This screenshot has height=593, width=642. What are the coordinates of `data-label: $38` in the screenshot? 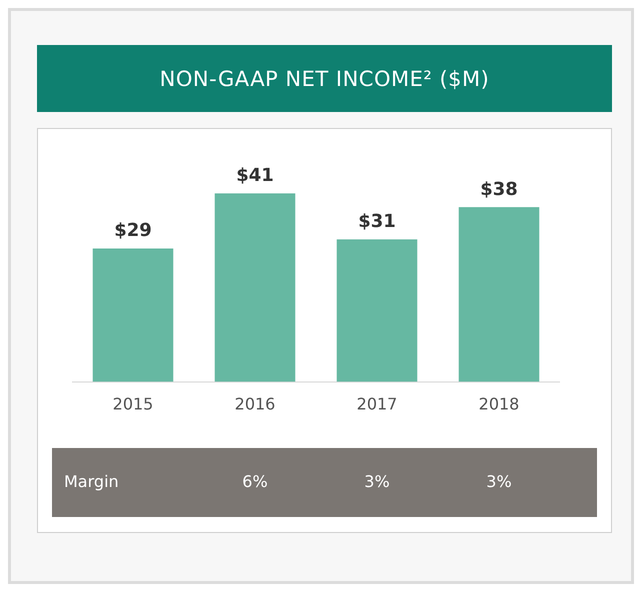 It's located at (499, 189).